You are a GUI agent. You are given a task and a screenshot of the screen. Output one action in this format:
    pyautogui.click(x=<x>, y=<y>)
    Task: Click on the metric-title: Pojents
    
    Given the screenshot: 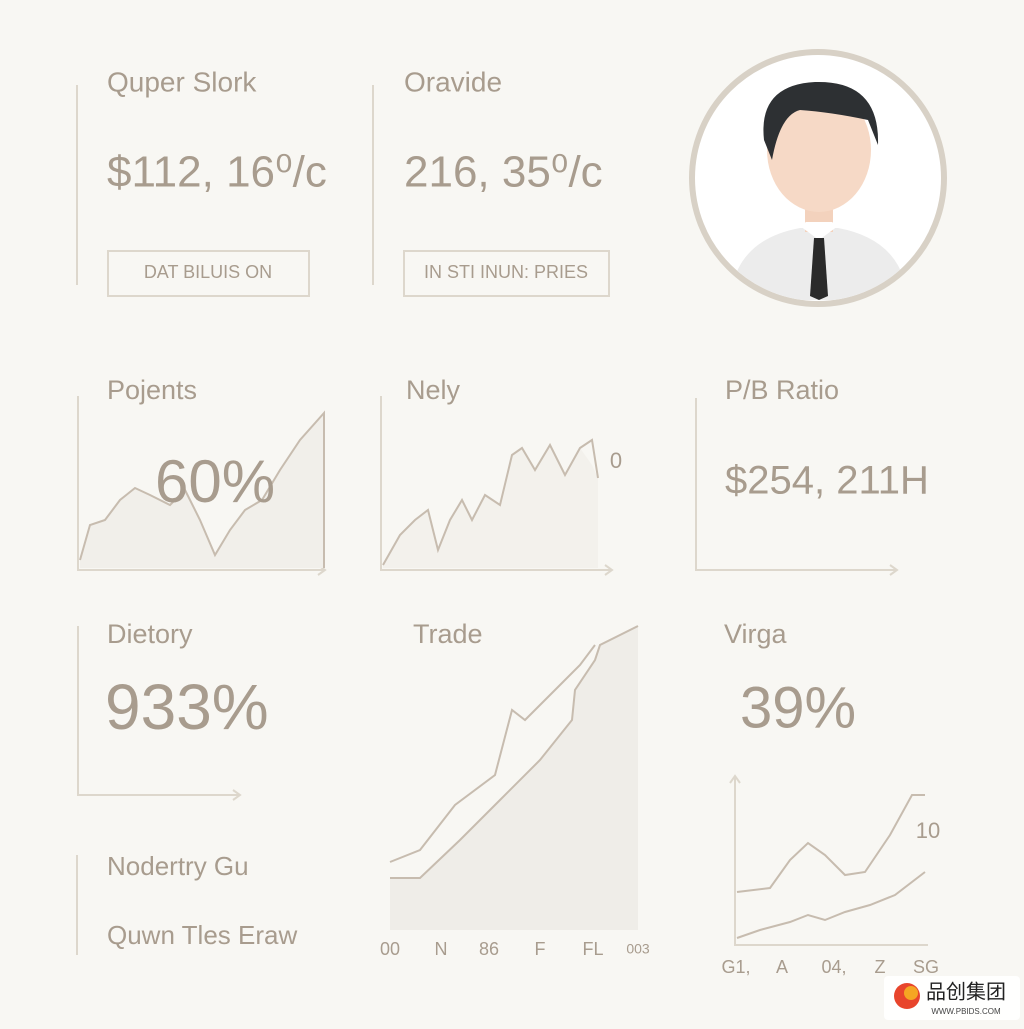 What is the action you would take?
    pyautogui.click(x=152, y=390)
    